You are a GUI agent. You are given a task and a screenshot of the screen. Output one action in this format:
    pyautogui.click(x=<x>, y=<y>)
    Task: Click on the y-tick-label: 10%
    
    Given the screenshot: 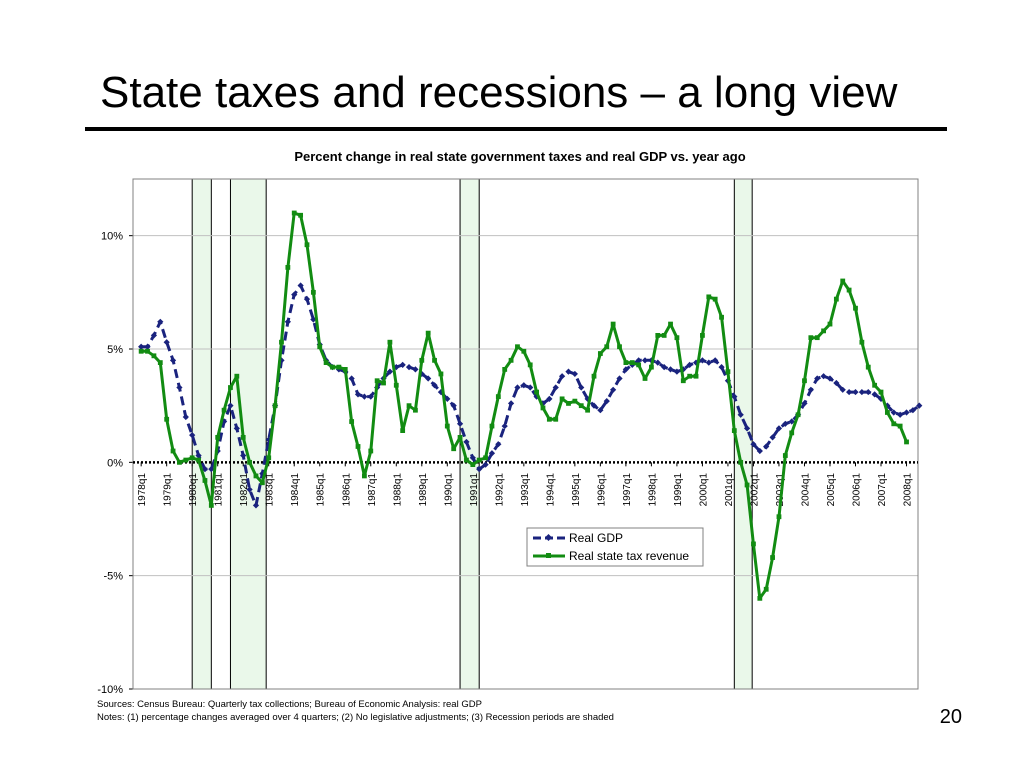 What is the action you would take?
    pyautogui.click(x=112, y=237)
    